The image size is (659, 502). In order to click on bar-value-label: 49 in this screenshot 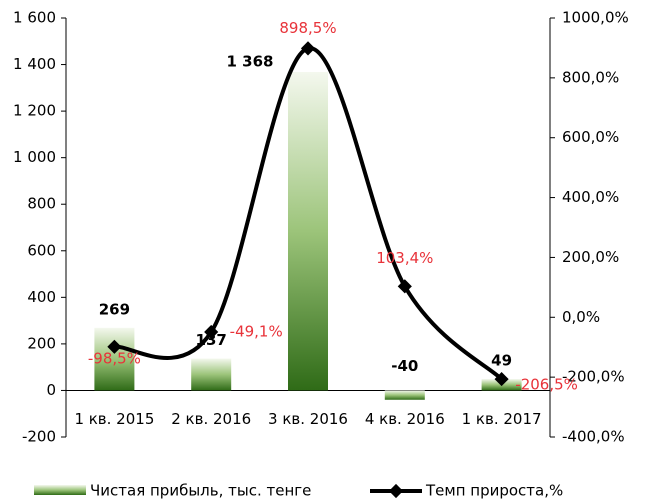, I will do `click(501, 361)`.